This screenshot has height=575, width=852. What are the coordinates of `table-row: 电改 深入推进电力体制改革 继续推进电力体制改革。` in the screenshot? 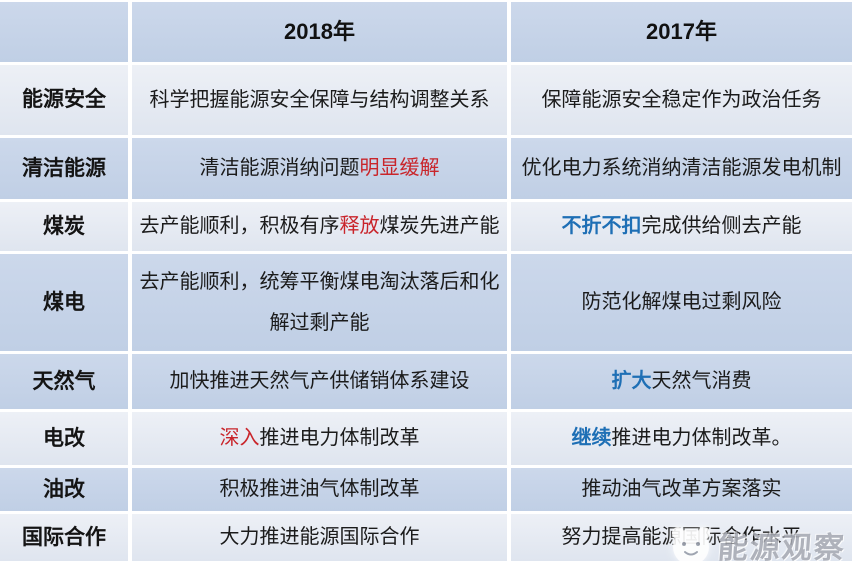 It's located at (426, 438).